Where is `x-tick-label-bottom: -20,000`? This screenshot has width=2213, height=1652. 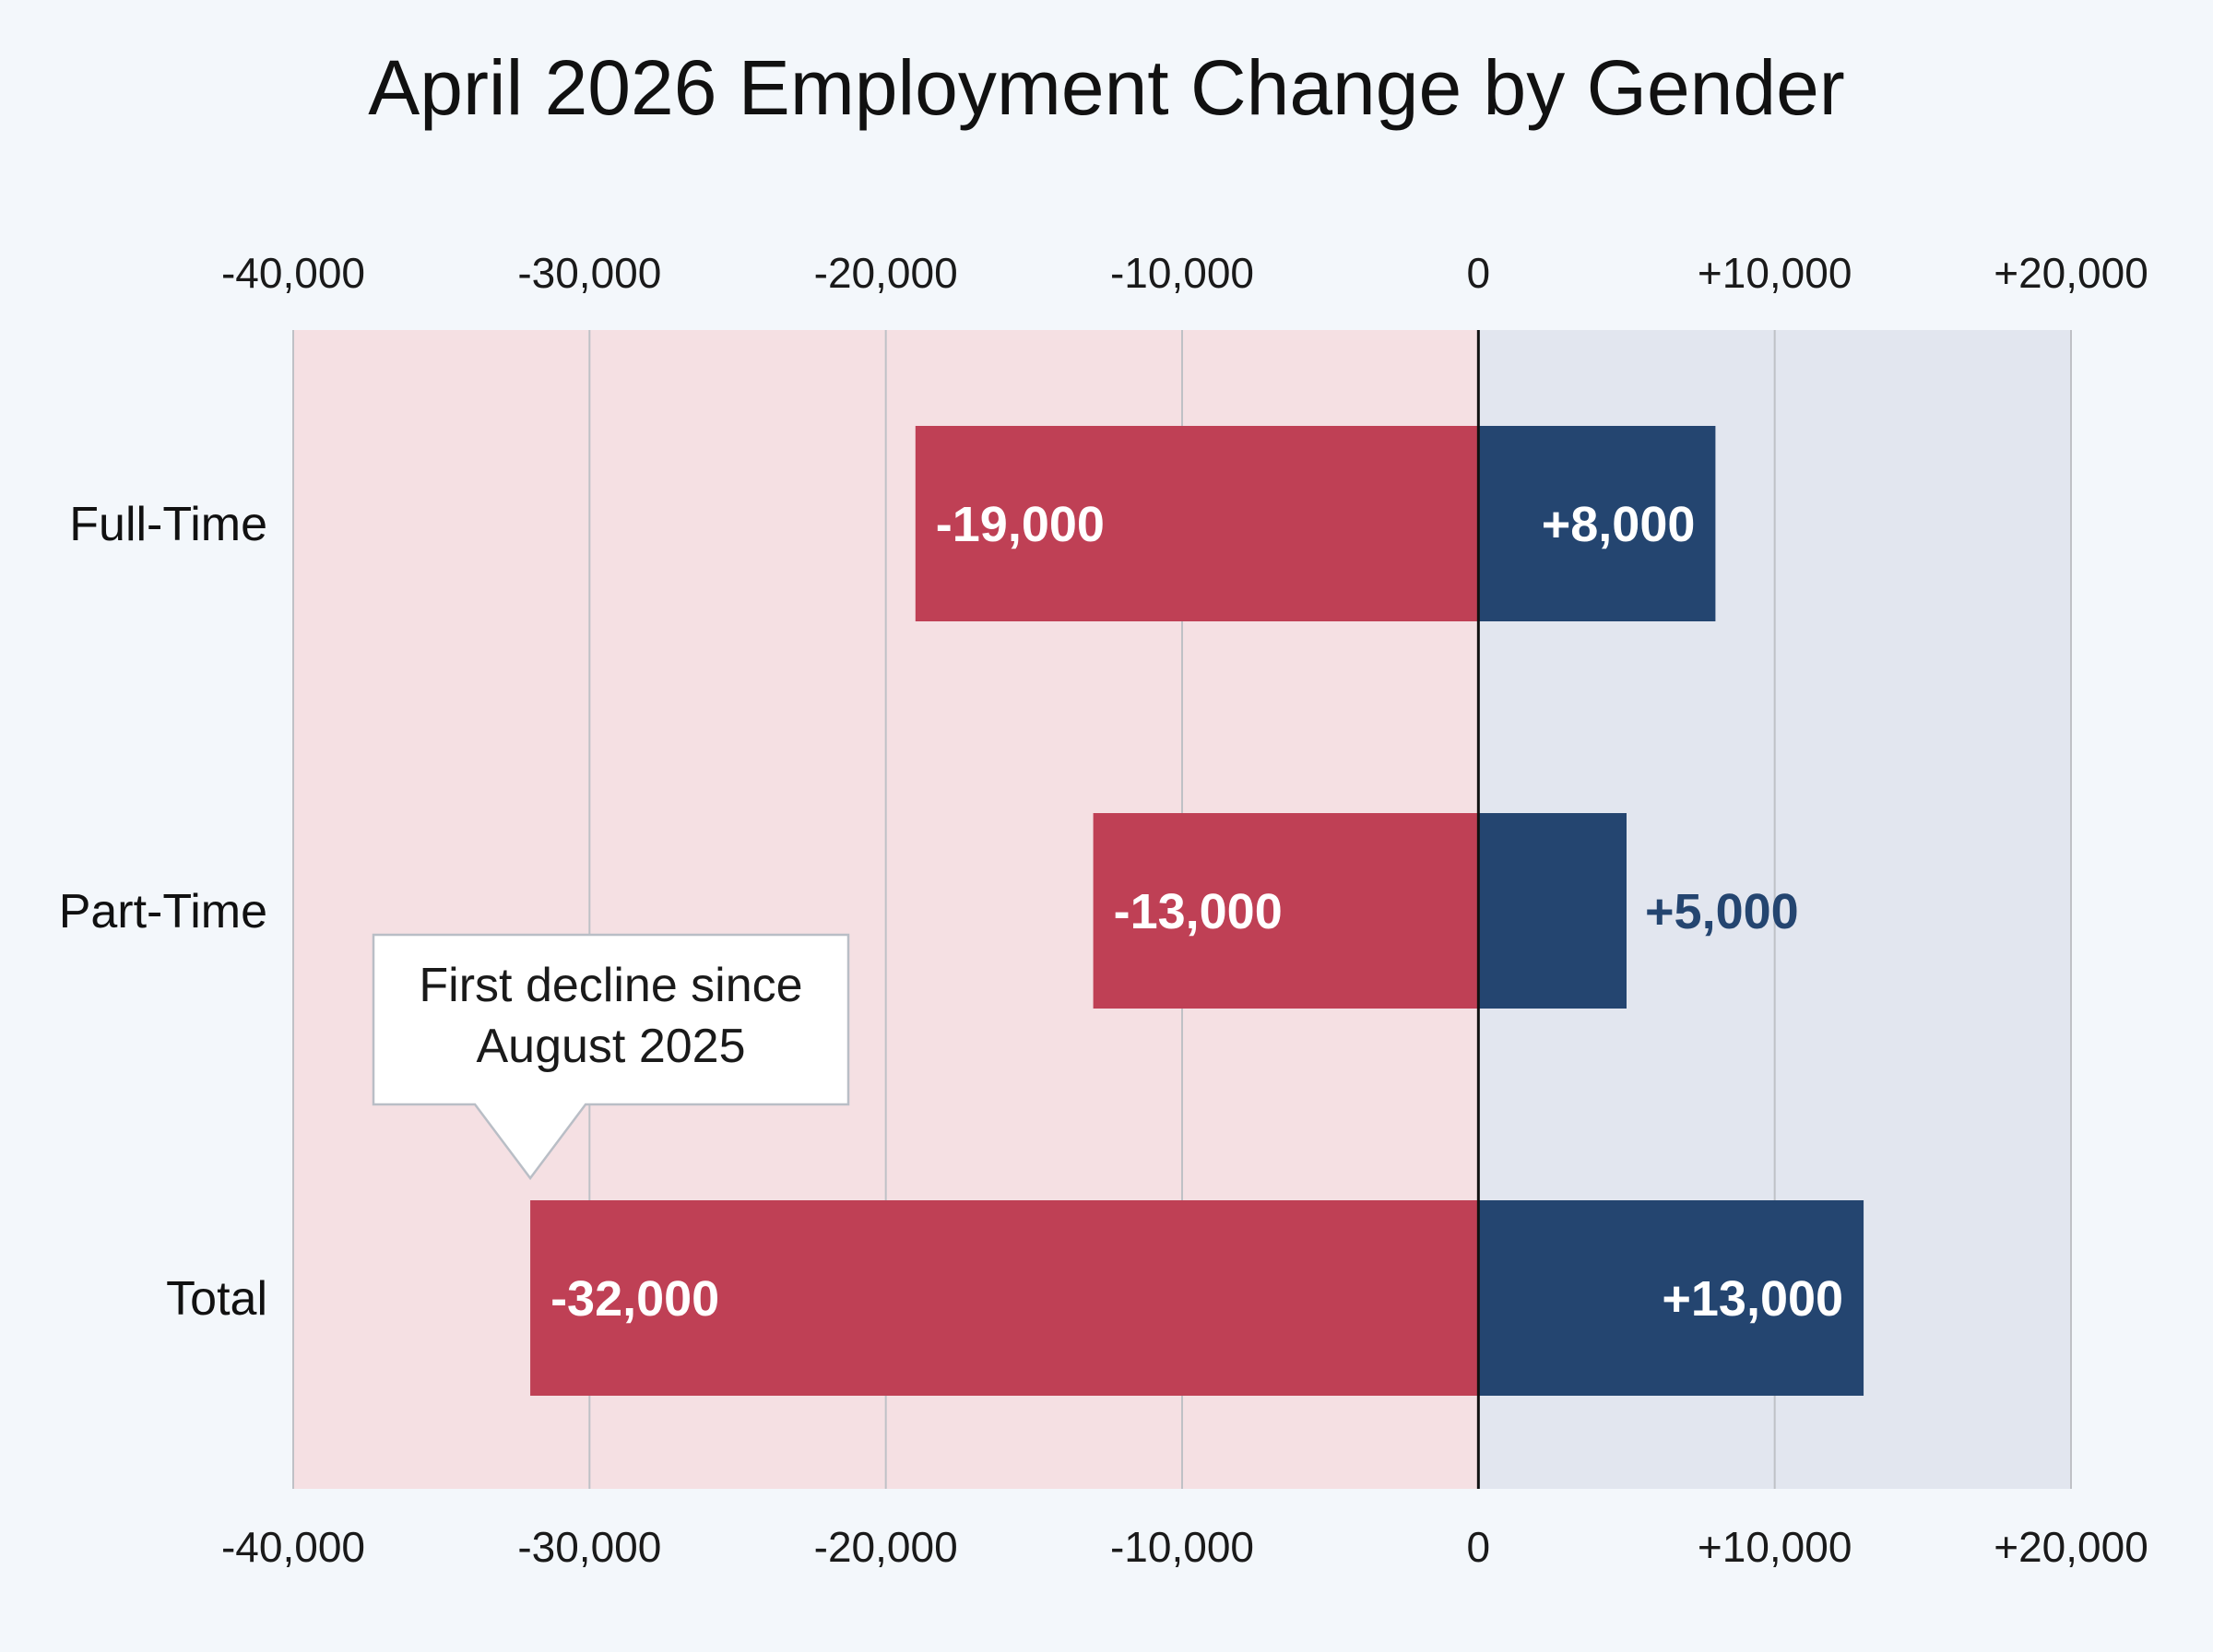 x-tick-label-bottom: -20,000 is located at coordinates (886, 1547).